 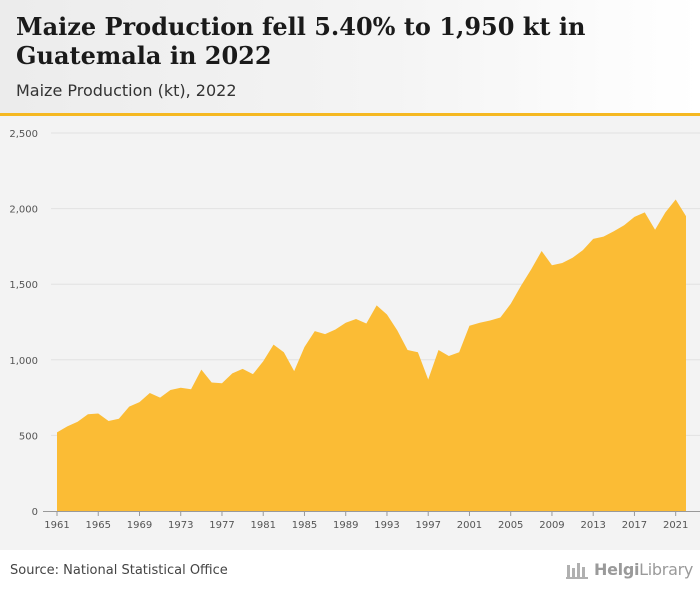 I want to click on accent-rule, so click(x=350, y=114).